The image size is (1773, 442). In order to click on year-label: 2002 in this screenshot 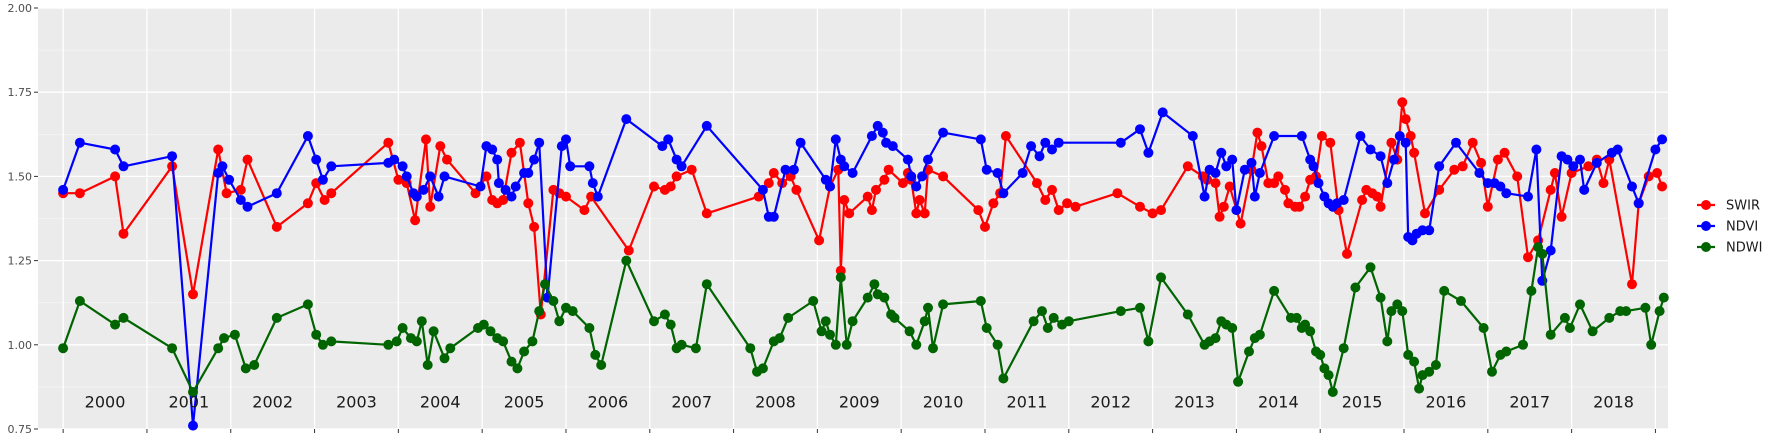, I will do `click(272, 401)`.